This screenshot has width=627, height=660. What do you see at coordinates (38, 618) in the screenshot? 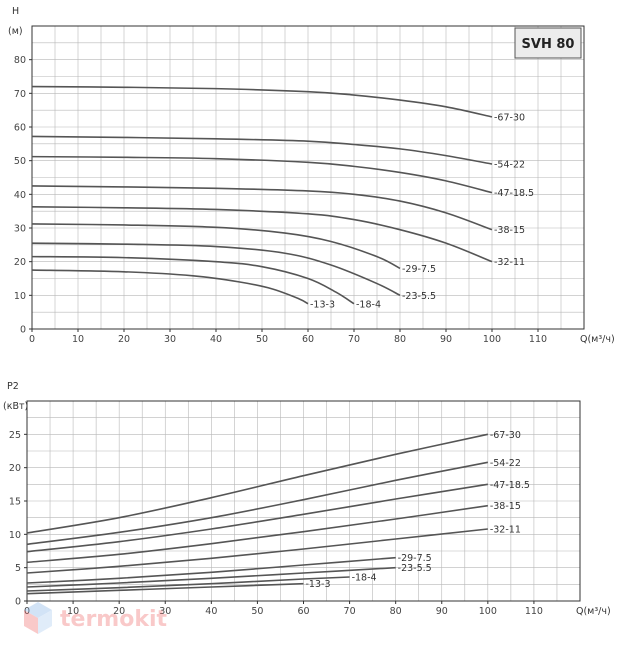
I see `cube-logo-icon` at bounding box center [38, 618].